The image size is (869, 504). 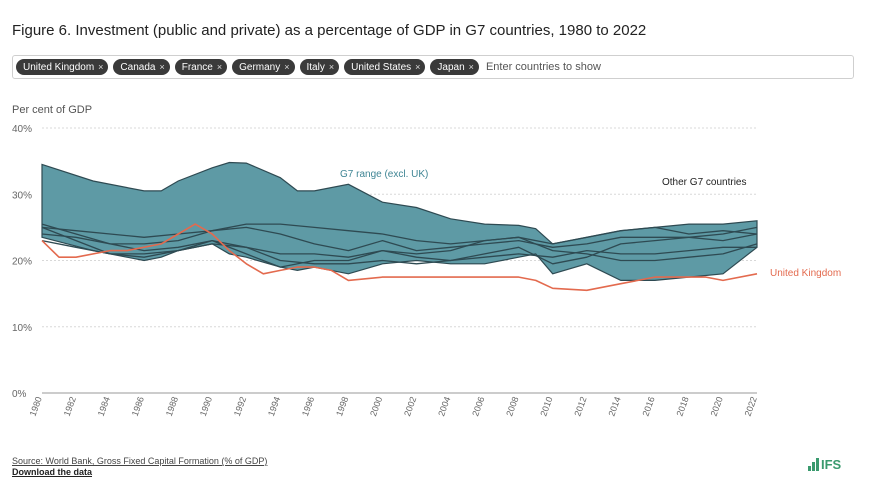 What do you see at coordinates (52, 110) in the screenshot?
I see `y-axis-label: Per cent of GDP` at bounding box center [52, 110].